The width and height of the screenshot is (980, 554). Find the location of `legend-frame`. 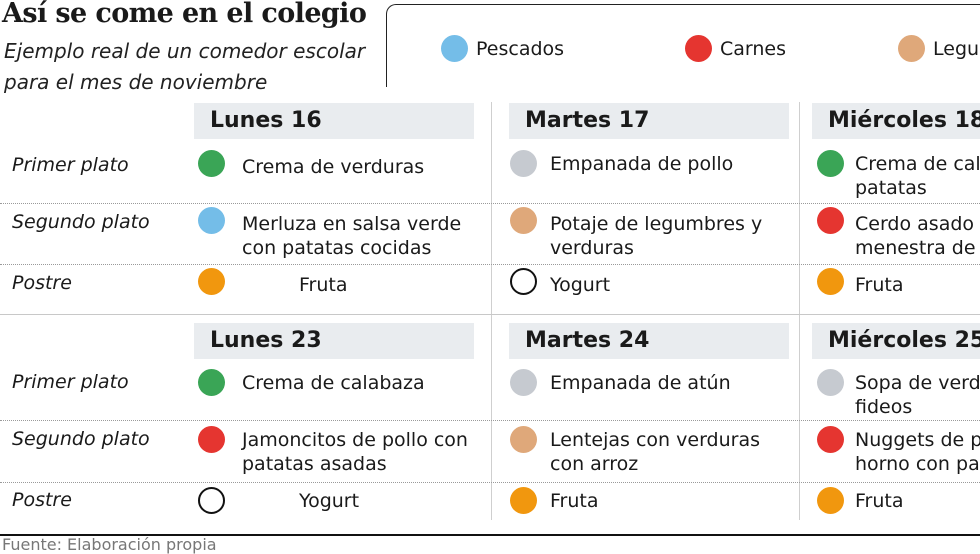

legend-frame is located at coordinates (683, 45).